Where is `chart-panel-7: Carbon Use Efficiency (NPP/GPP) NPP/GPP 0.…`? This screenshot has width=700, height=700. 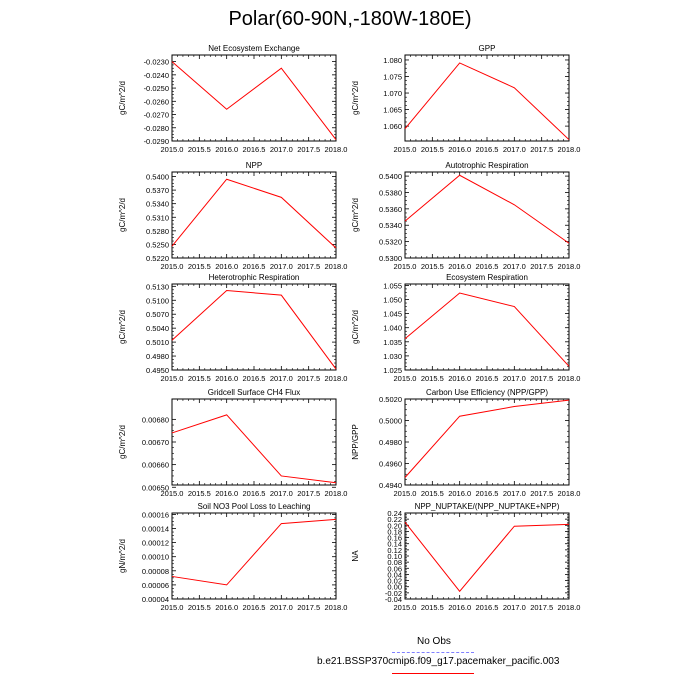 chart-panel-7: Carbon Use Efficiency (NPP/GPP) NPP/GPP 0.… is located at coordinates (465, 443).